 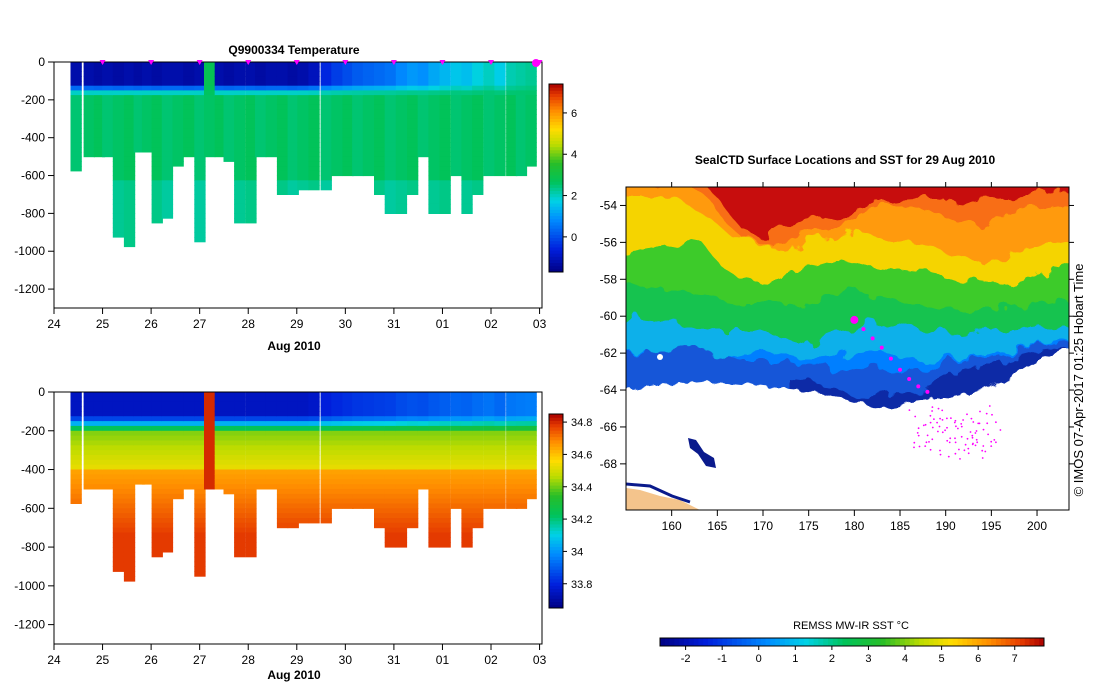 What do you see at coordinates (900, 369) in the screenshot?
I see `track-point` at bounding box center [900, 369].